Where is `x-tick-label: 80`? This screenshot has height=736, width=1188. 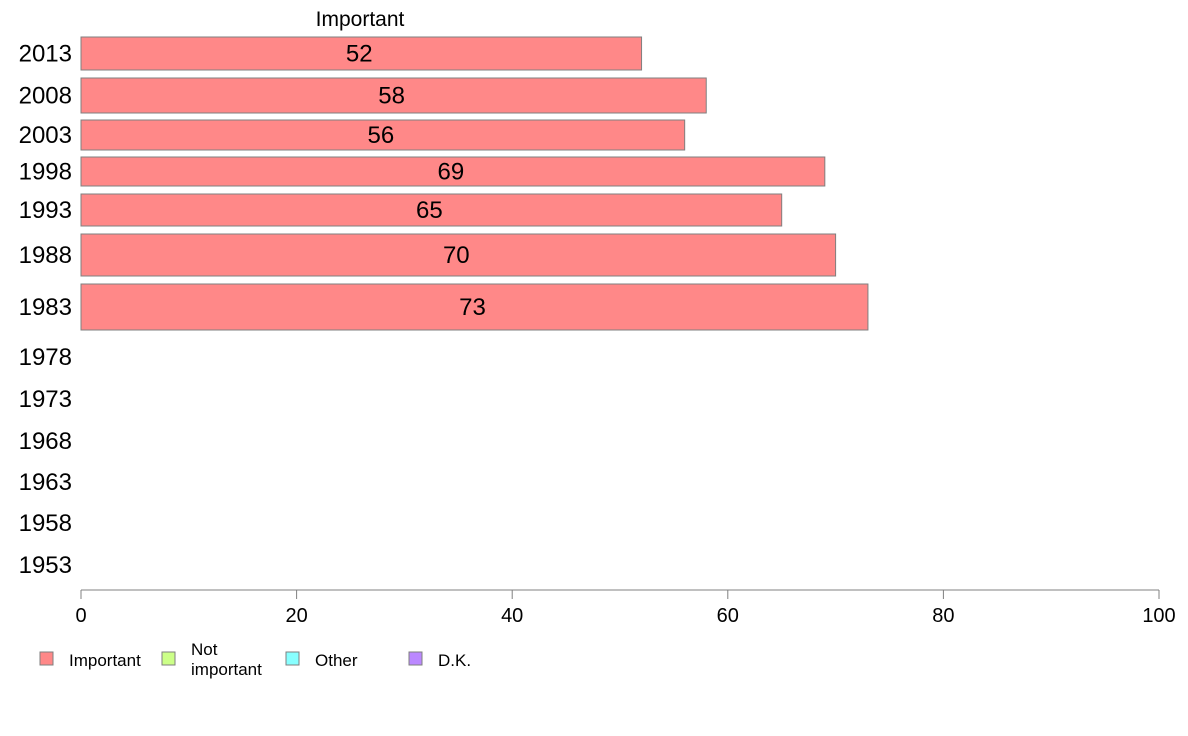 x-tick-label: 80 is located at coordinates (943, 616).